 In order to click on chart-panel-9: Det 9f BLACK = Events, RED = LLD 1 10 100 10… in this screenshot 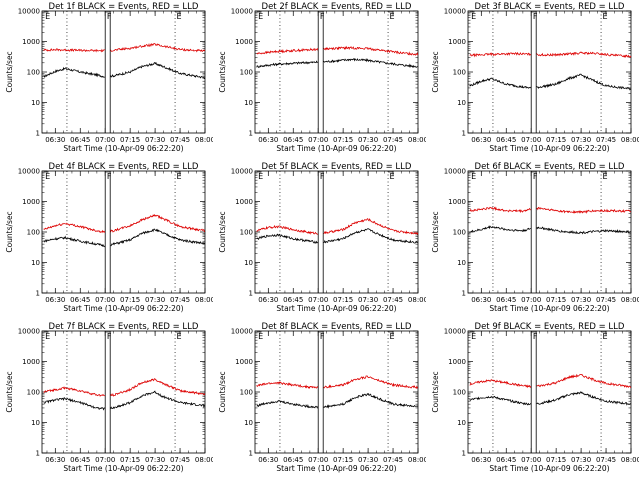, I will do `click(535, 397)`.